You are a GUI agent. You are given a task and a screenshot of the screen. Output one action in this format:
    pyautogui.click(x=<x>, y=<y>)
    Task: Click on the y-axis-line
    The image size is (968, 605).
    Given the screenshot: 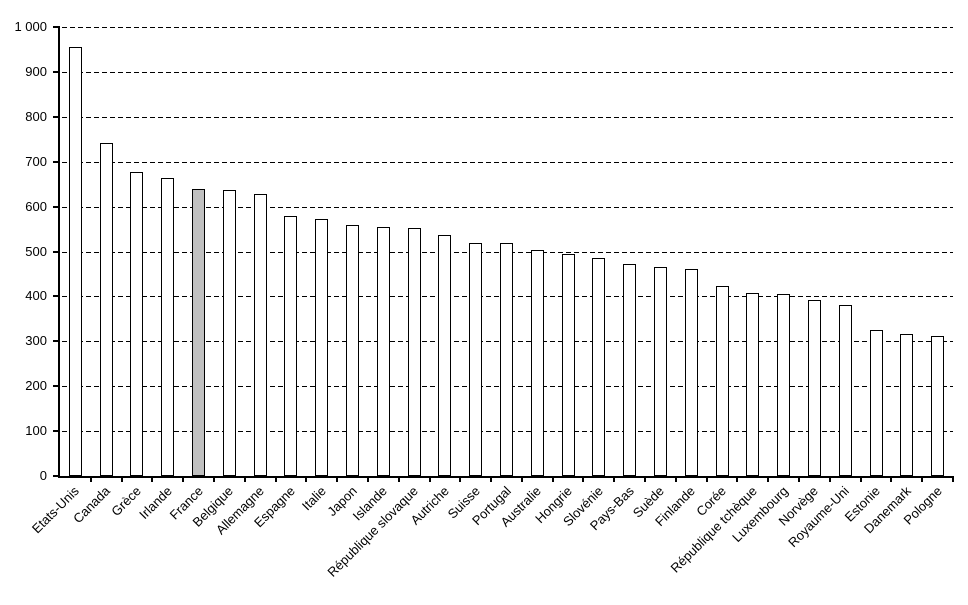 What is the action you would take?
    pyautogui.click(x=59, y=252)
    